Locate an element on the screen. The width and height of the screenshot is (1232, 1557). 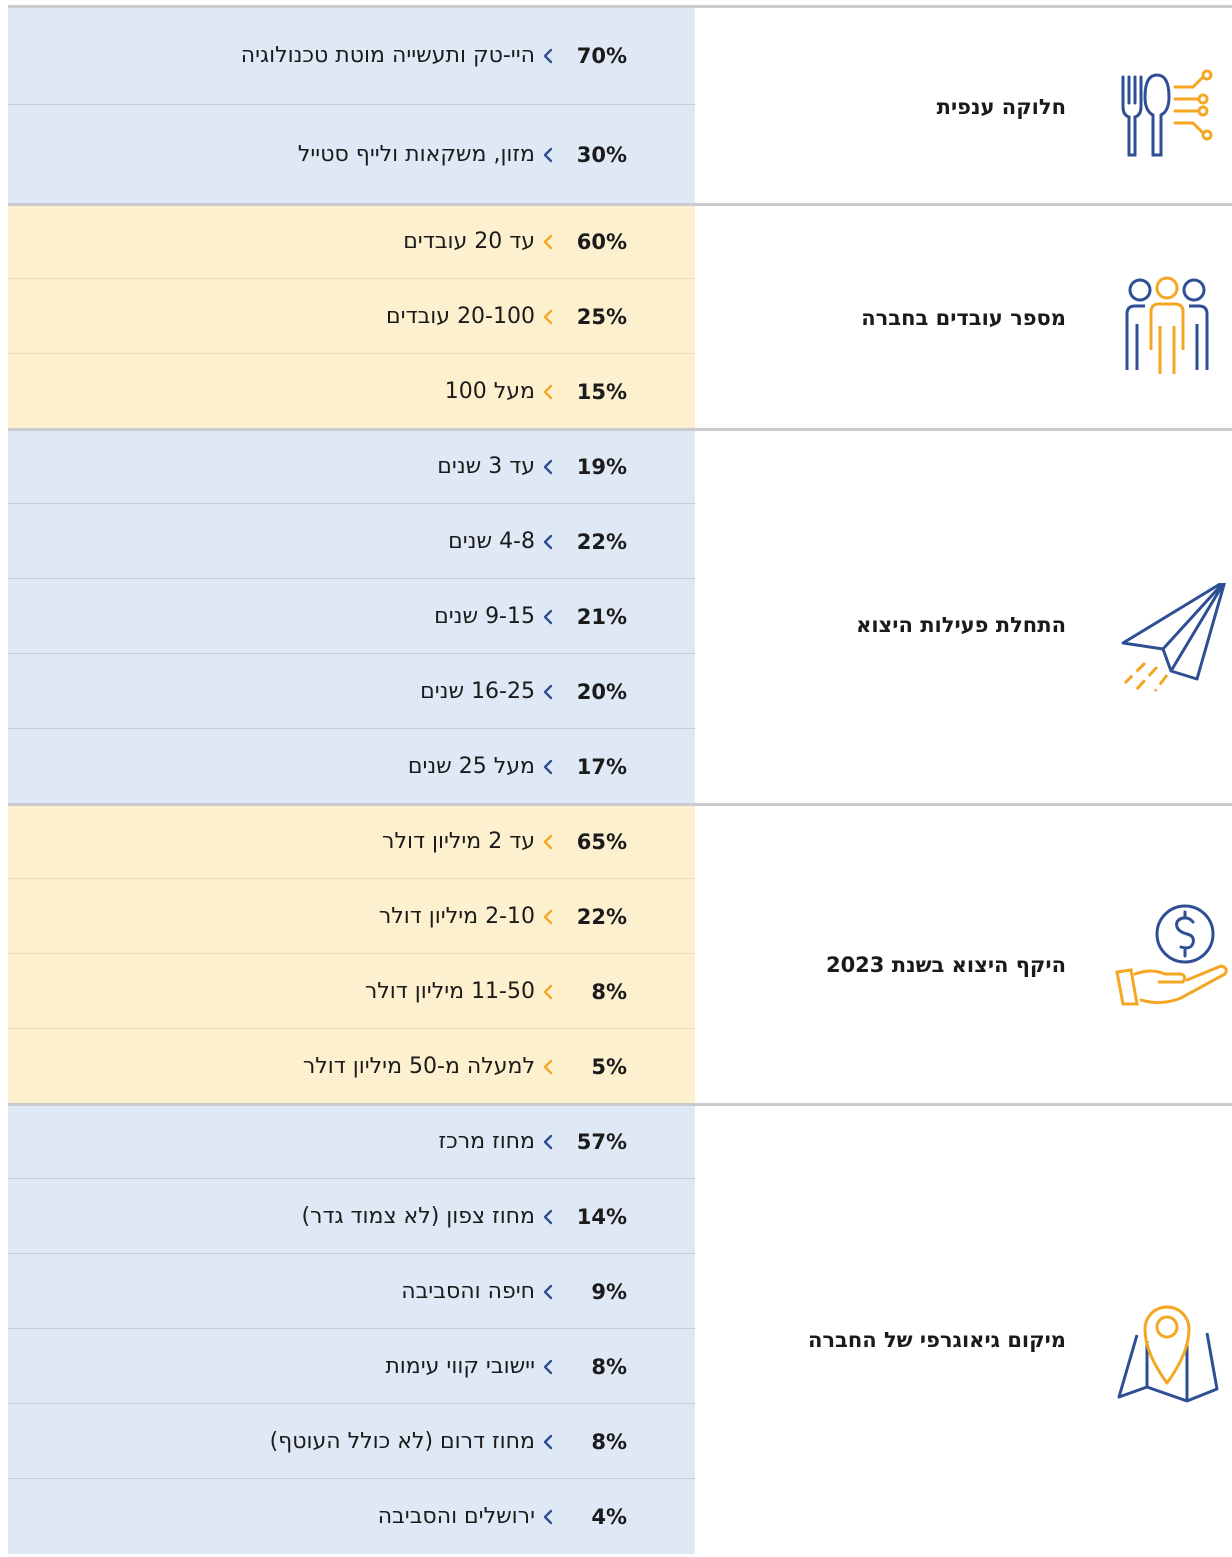
percent: 22% is located at coordinates (601, 916).